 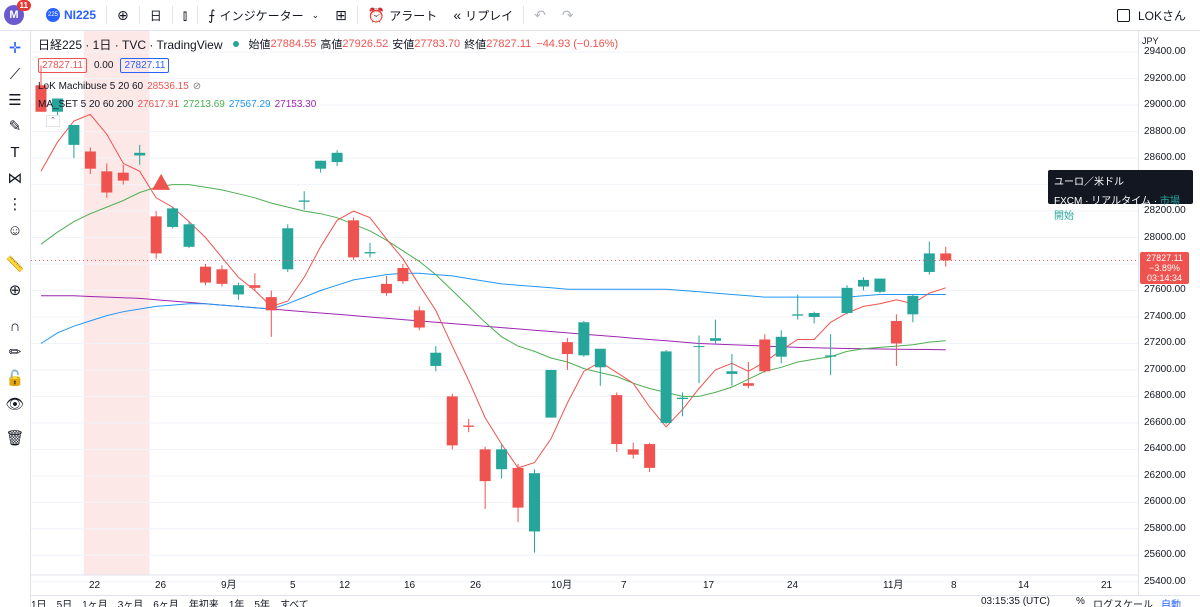 I want to click on alert-button: ⏰ アラート, so click(x=402, y=15).